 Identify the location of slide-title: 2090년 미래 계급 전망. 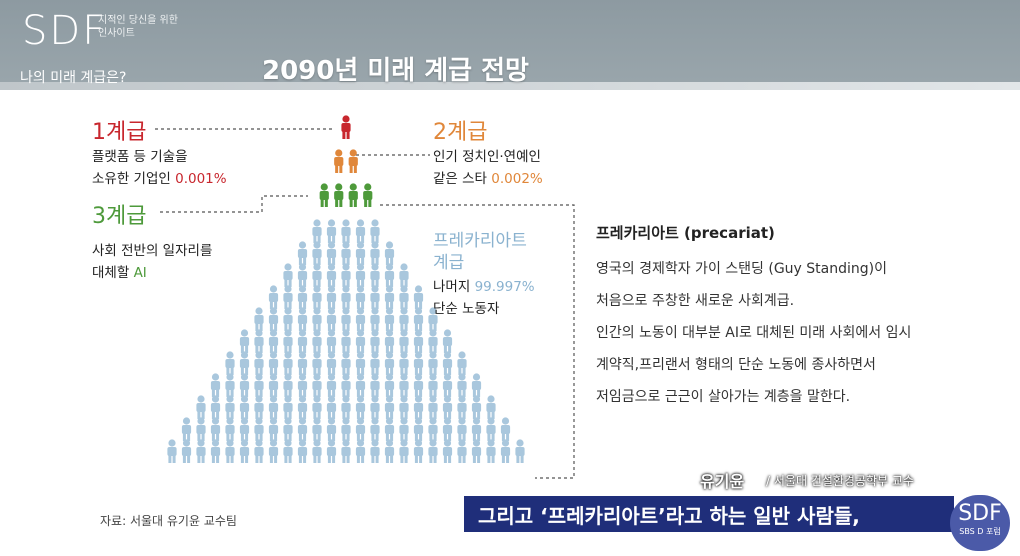
(395, 71).